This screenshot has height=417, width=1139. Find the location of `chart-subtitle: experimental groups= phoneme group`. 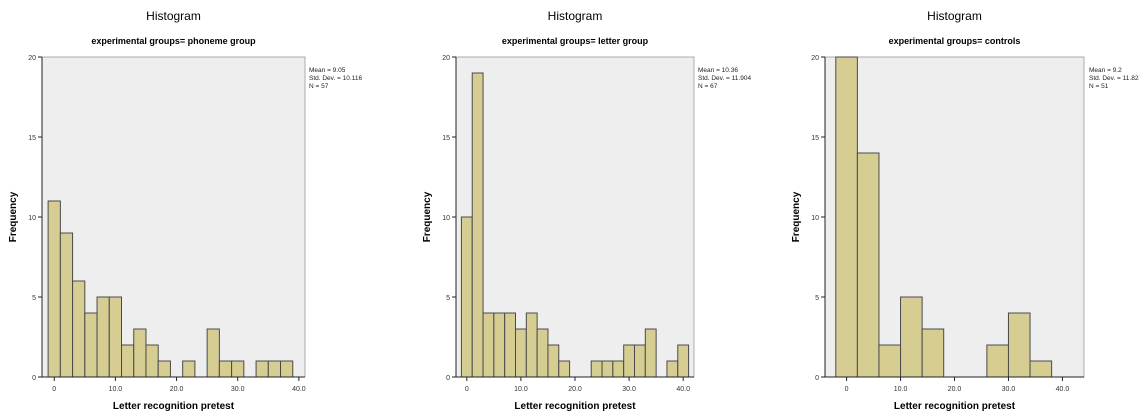

chart-subtitle: experimental groups= phoneme group is located at coordinates (173, 41).